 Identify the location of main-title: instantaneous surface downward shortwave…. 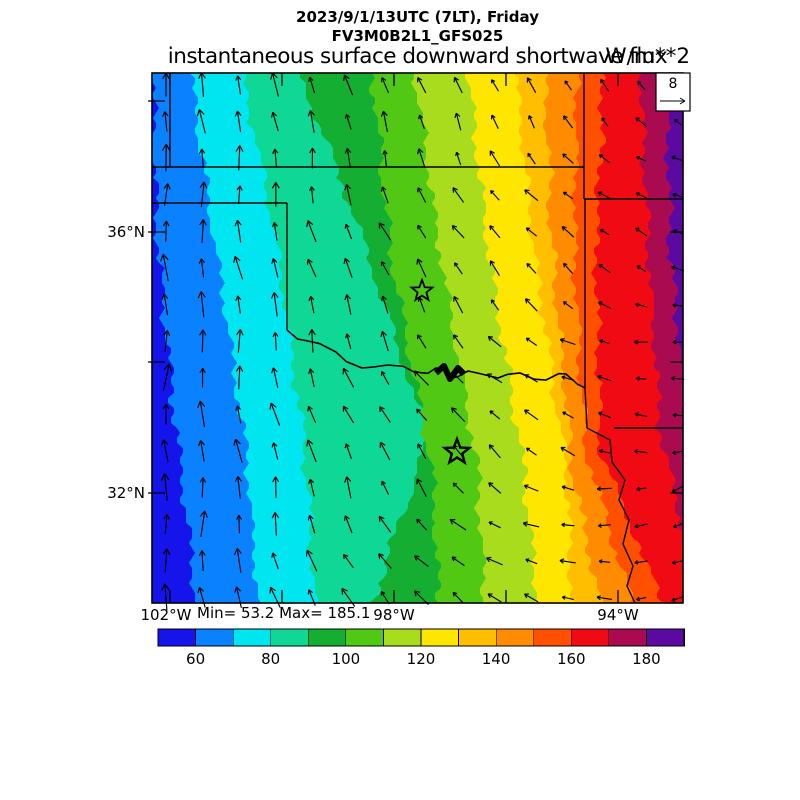
(417, 56).